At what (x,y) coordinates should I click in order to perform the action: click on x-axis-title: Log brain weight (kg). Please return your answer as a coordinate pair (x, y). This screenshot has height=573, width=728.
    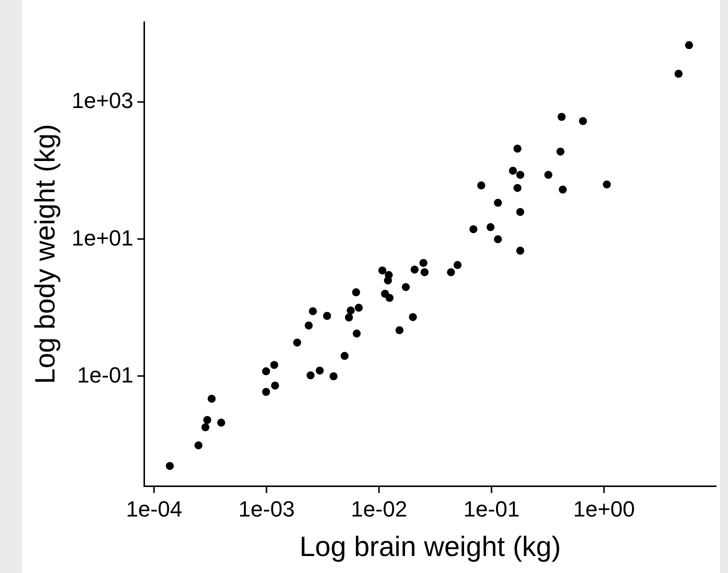
    Looking at the image, I should click on (430, 546).